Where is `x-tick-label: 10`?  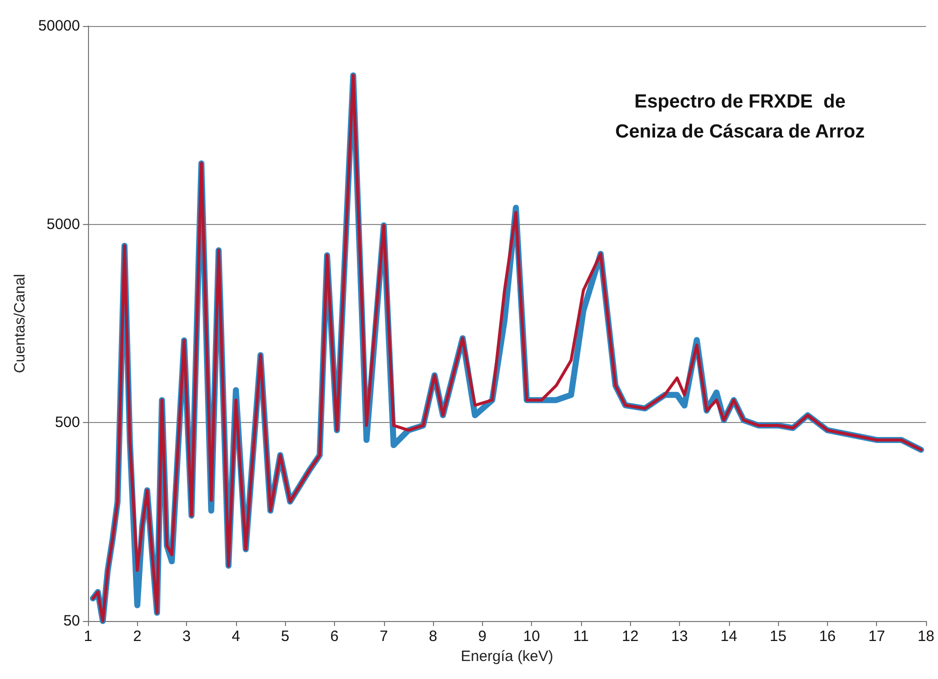
x-tick-label: 10 is located at coordinates (531, 636).